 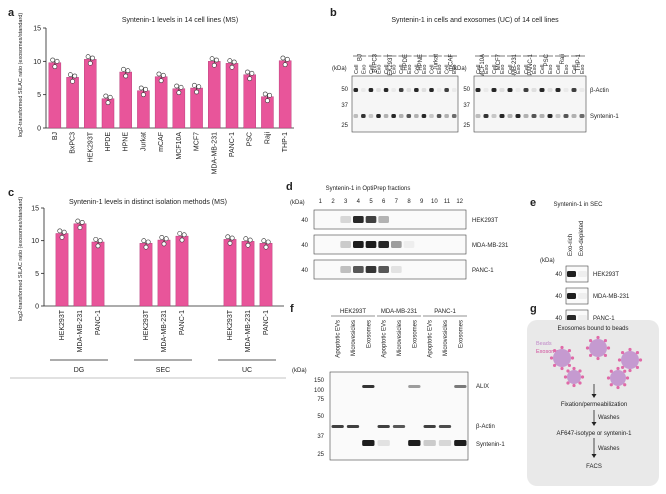 What do you see at coordinates (359, 202) in the screenshot?
I see `panel-d-fraction-label: 4` at bounding box center [359, 202].